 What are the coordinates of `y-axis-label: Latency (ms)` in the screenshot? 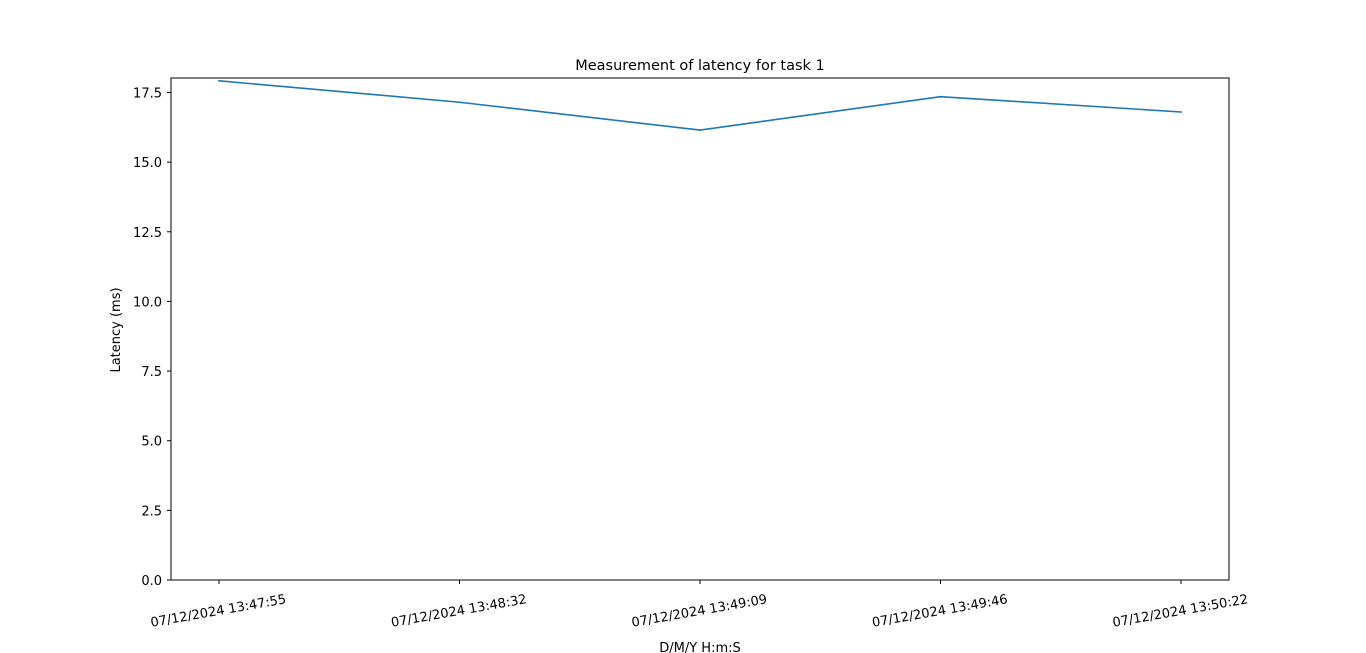 It's located at (116, 329).